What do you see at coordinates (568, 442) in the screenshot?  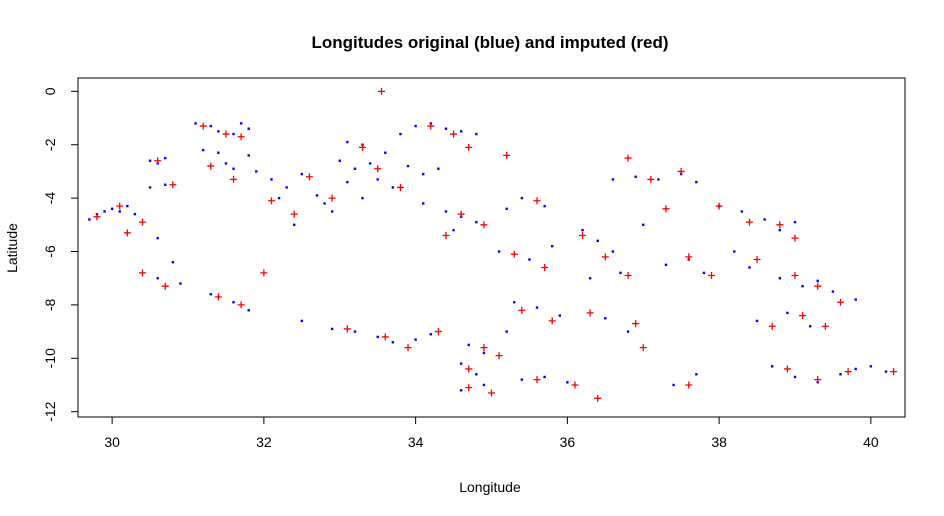 I see `x-tick-label: 36` at bounding box center [568, 442].